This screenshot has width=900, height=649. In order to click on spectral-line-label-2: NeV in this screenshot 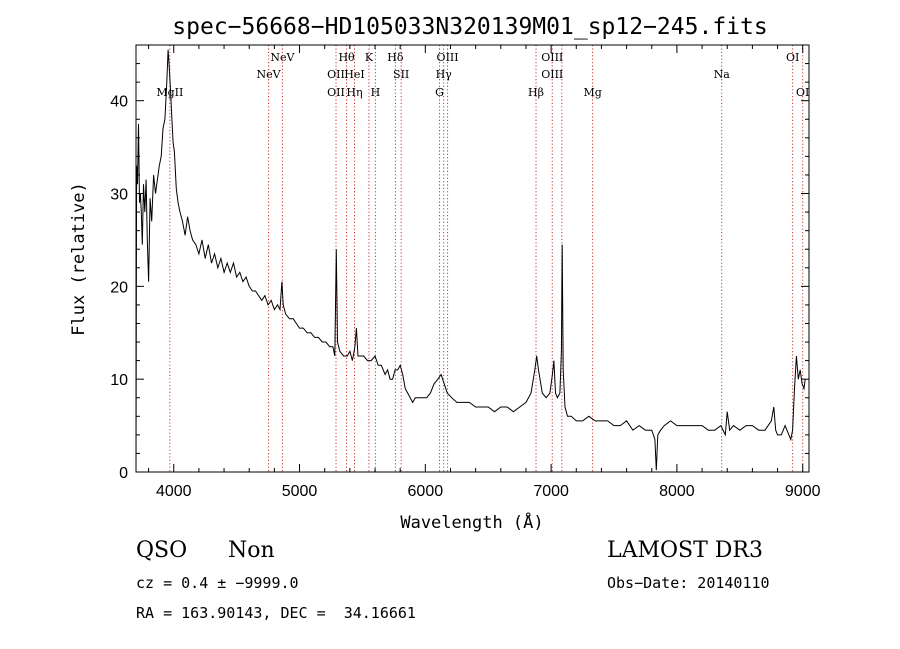, I will do `click(282, 57)`.